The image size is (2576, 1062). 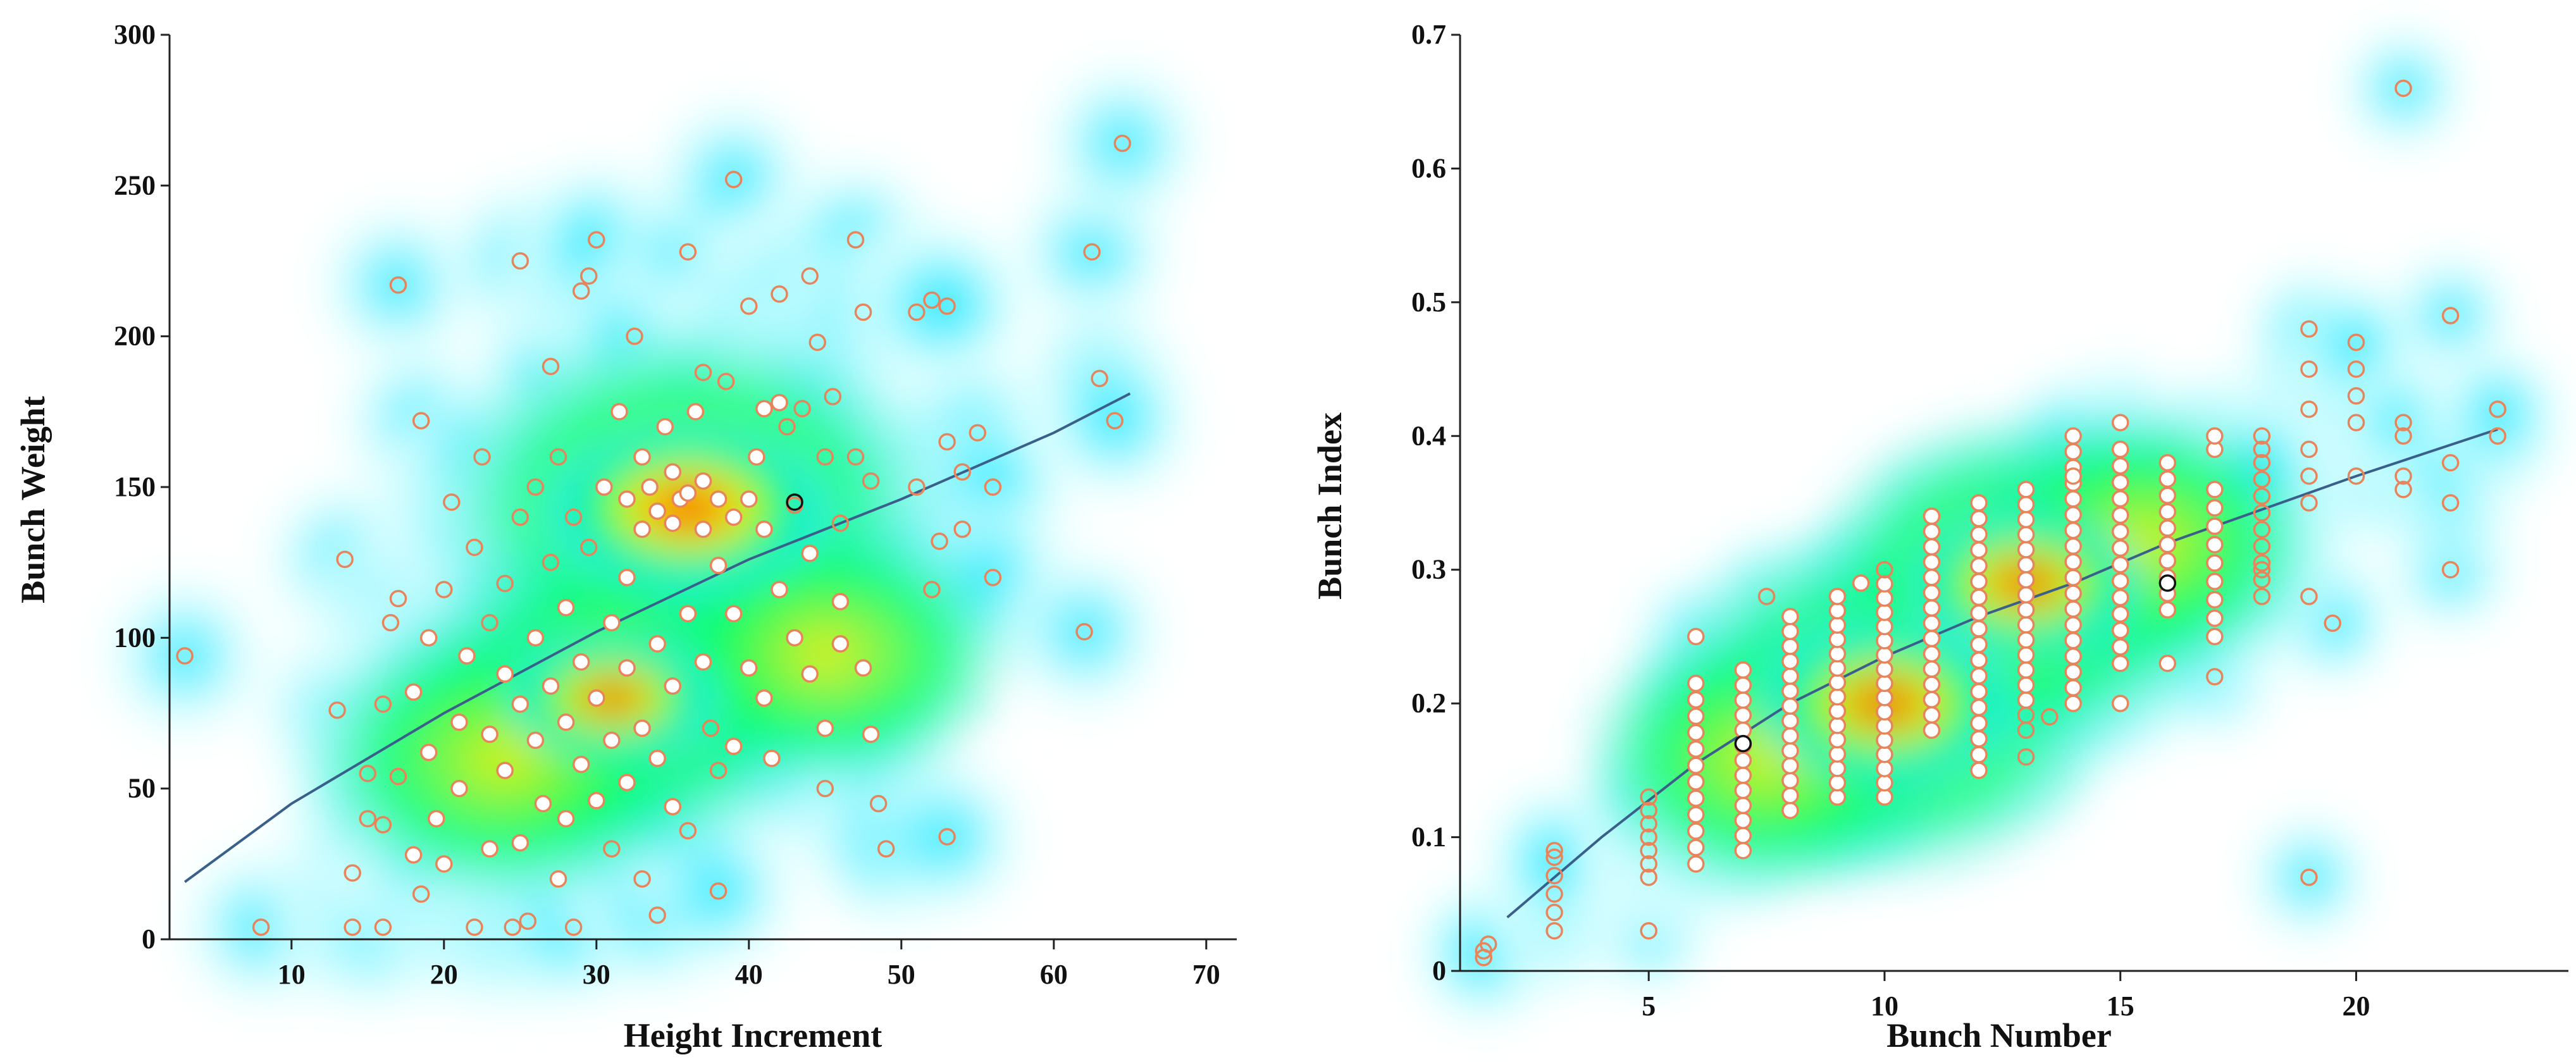 What do you see at coordinates (795, 502) in the screenshot?
I see `highlight-point` at bounding box center [795, 502].